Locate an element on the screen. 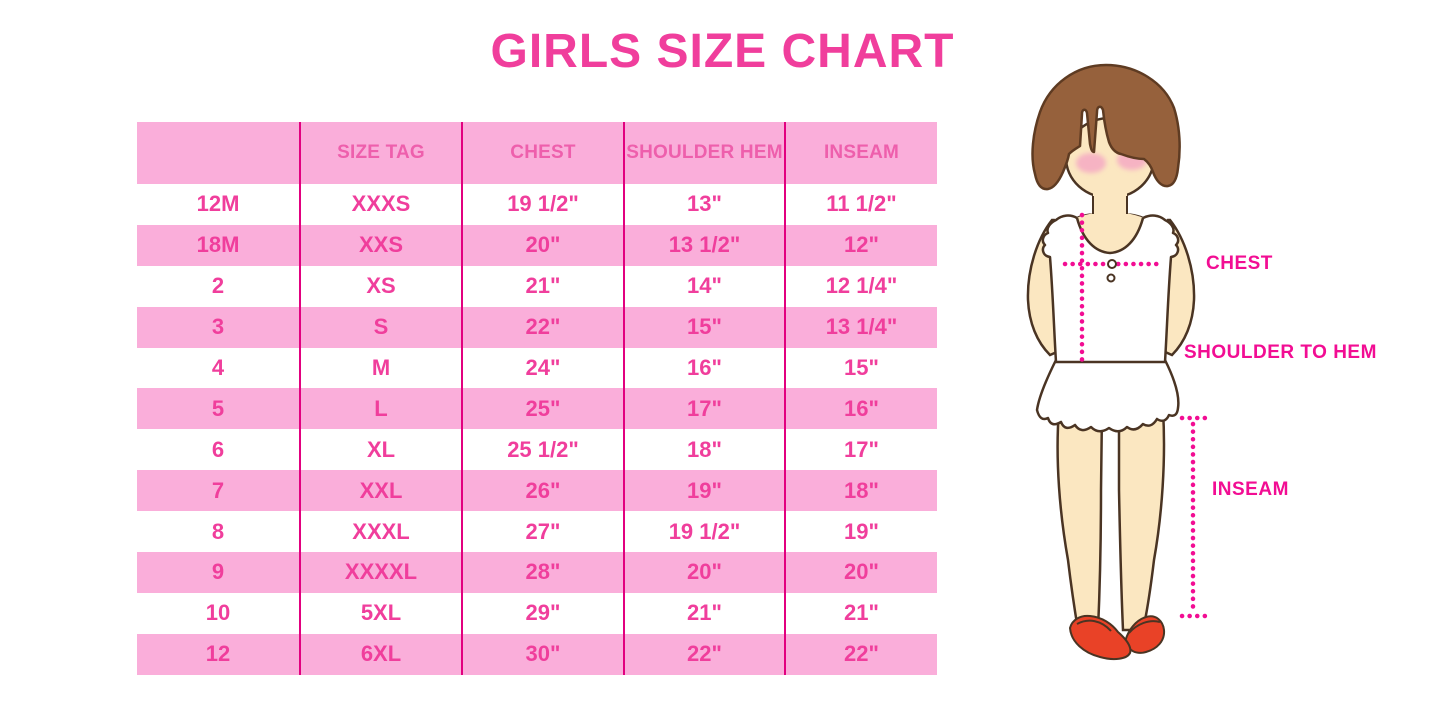 This screenshot has height=723, width=1445. shoulder-hem-cell: 19 1/2" is located at coordinates (704, 532).